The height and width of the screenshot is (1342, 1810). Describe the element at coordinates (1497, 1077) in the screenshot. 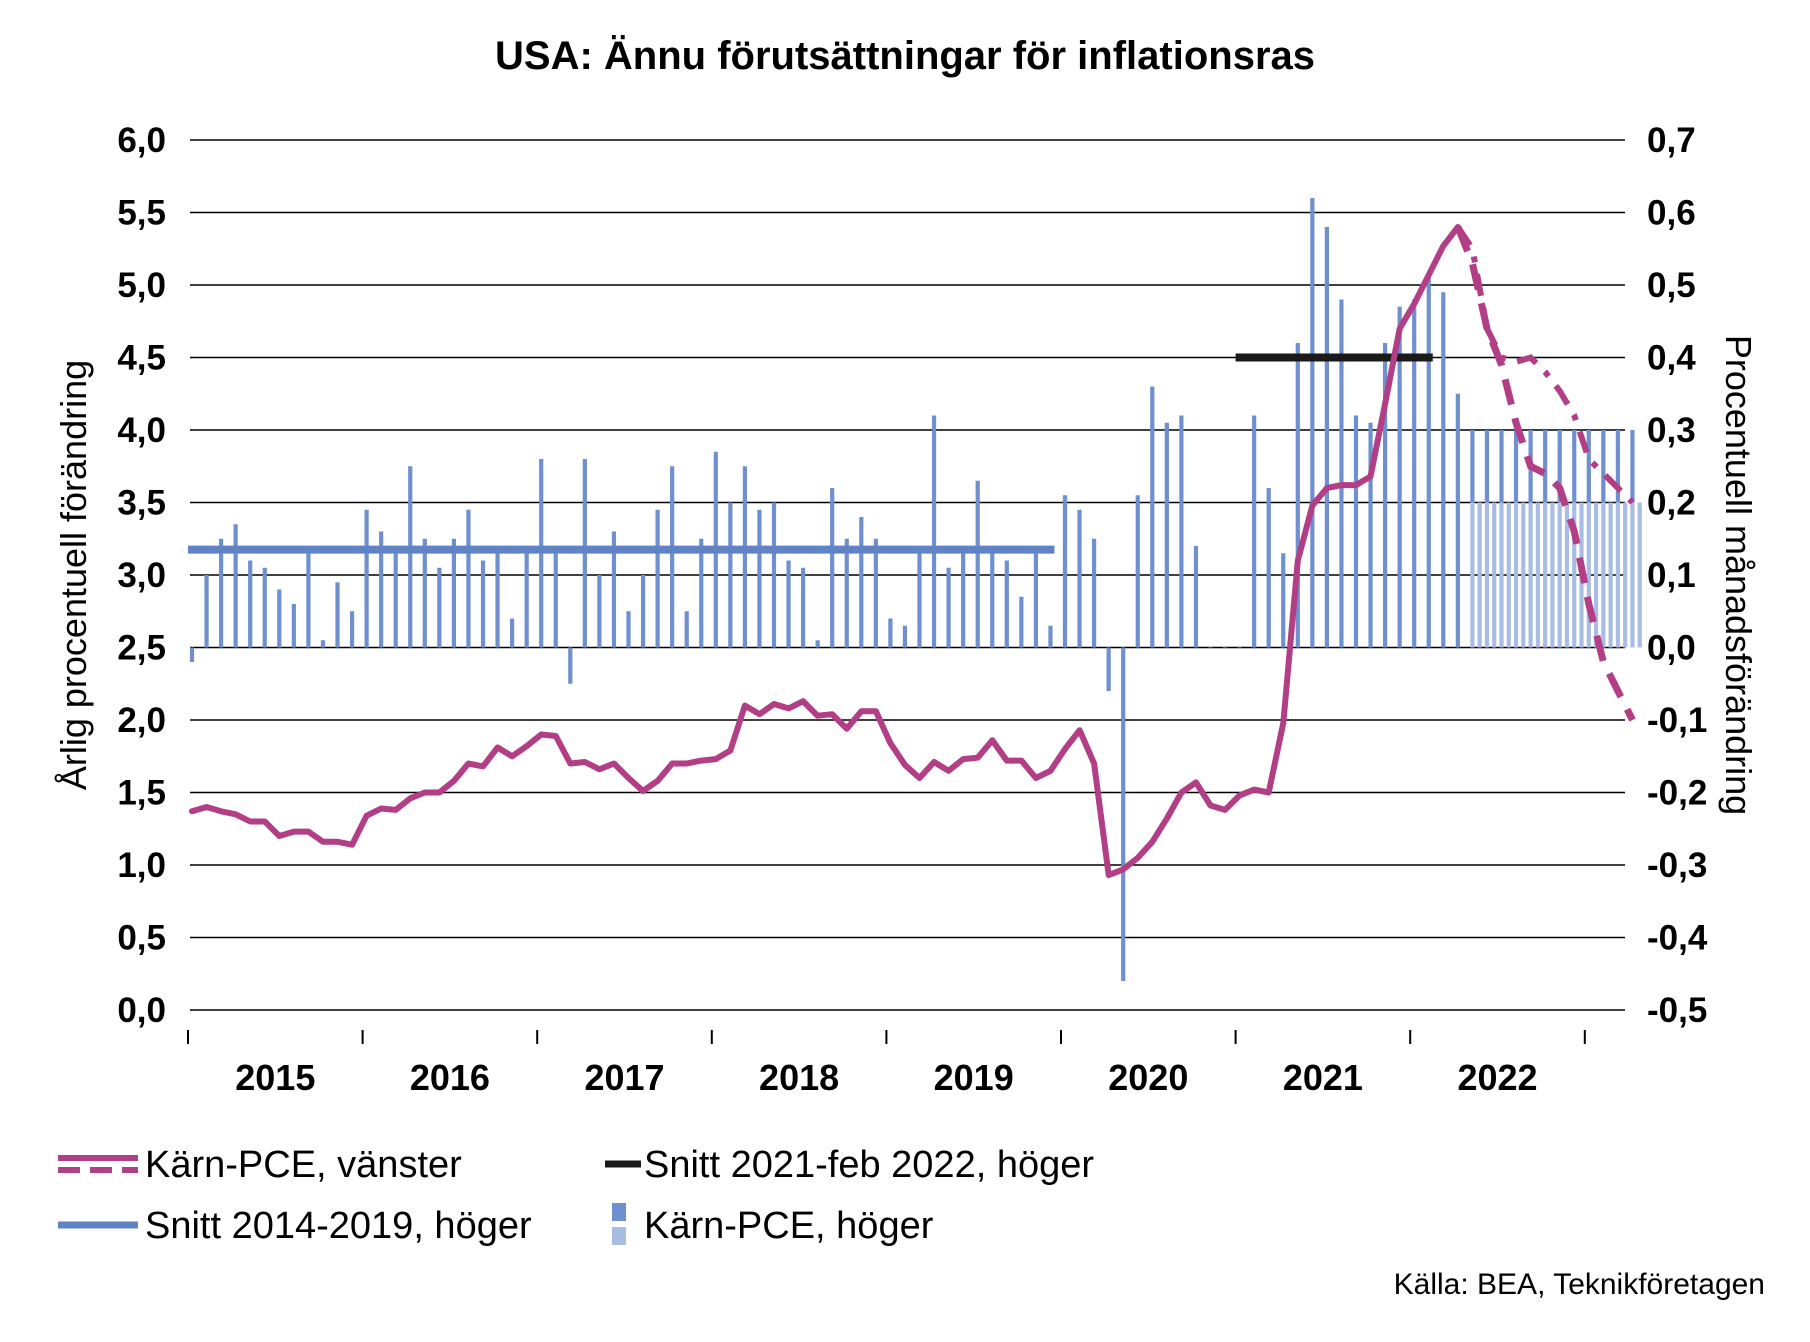

I see `x-tick-label: 2022` at that location.